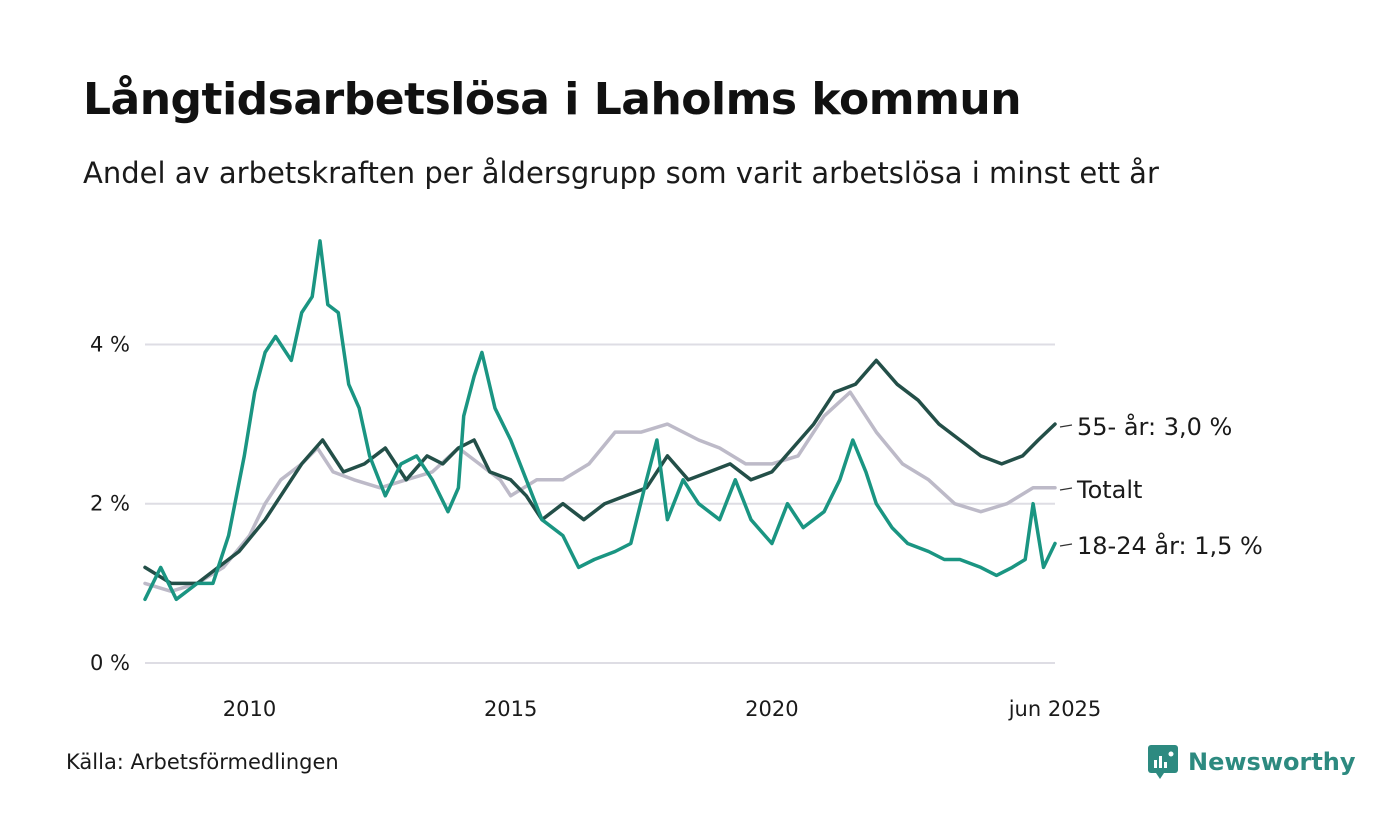 The height and width of the screenshot is (840, 1400). I want to click on x-tick-label: 2010, so click(249, 709).